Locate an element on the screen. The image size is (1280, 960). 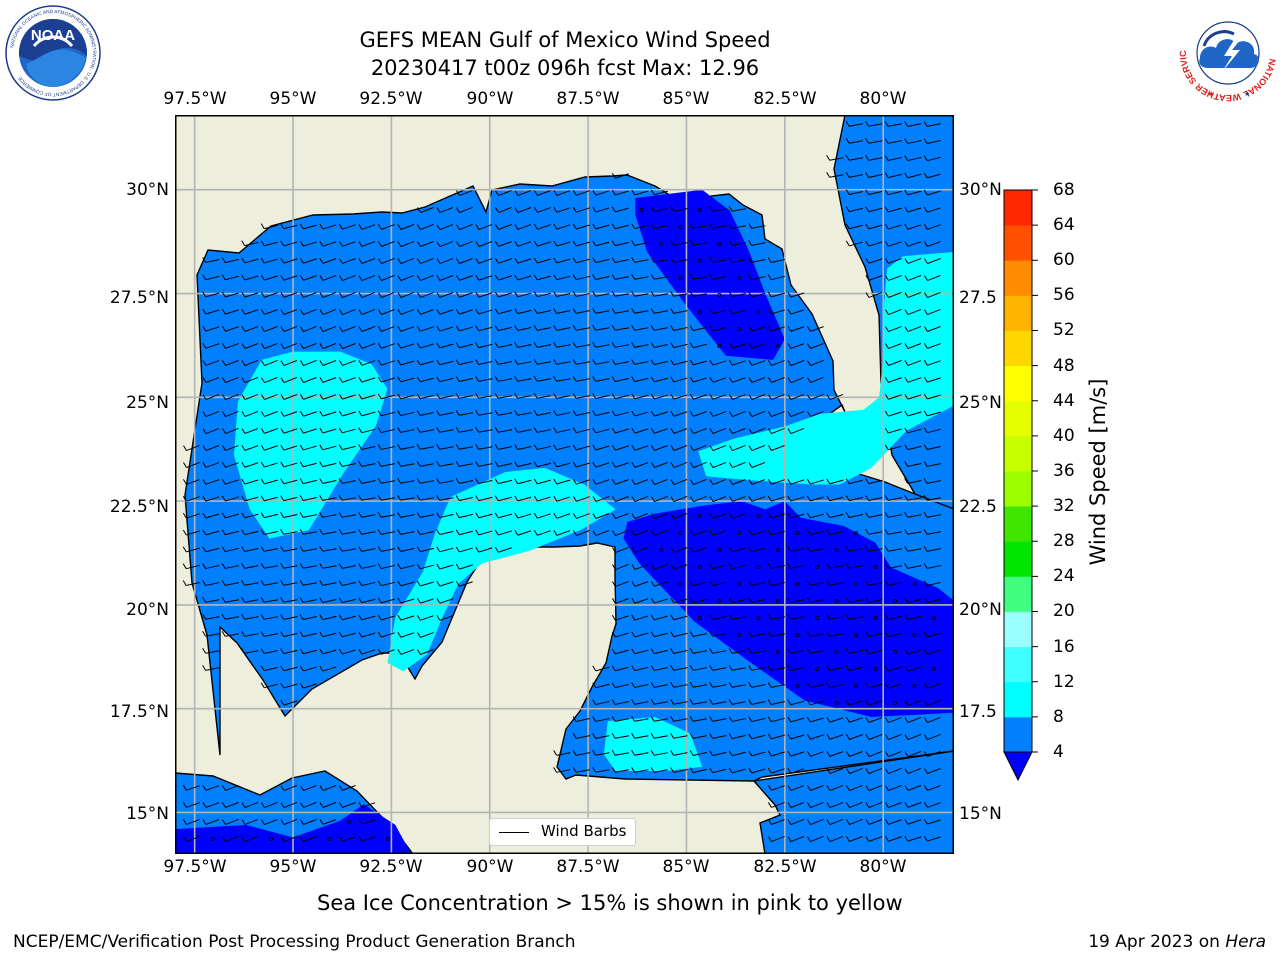
lon-tick-bottom: 95°W is located at coordinates (293, 867).